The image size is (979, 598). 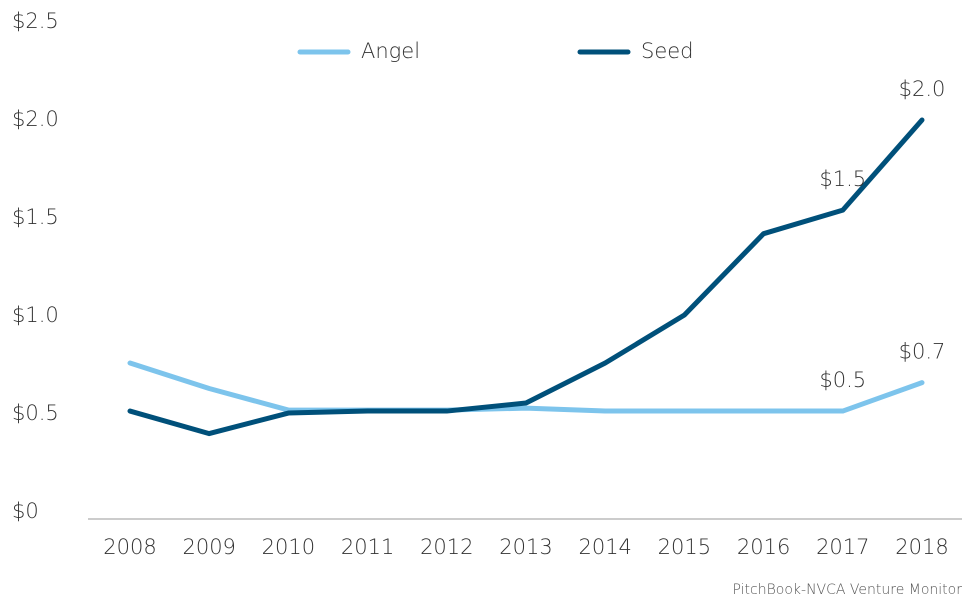 I want to click on legend-label: Seed, so click(x=667, y=51).